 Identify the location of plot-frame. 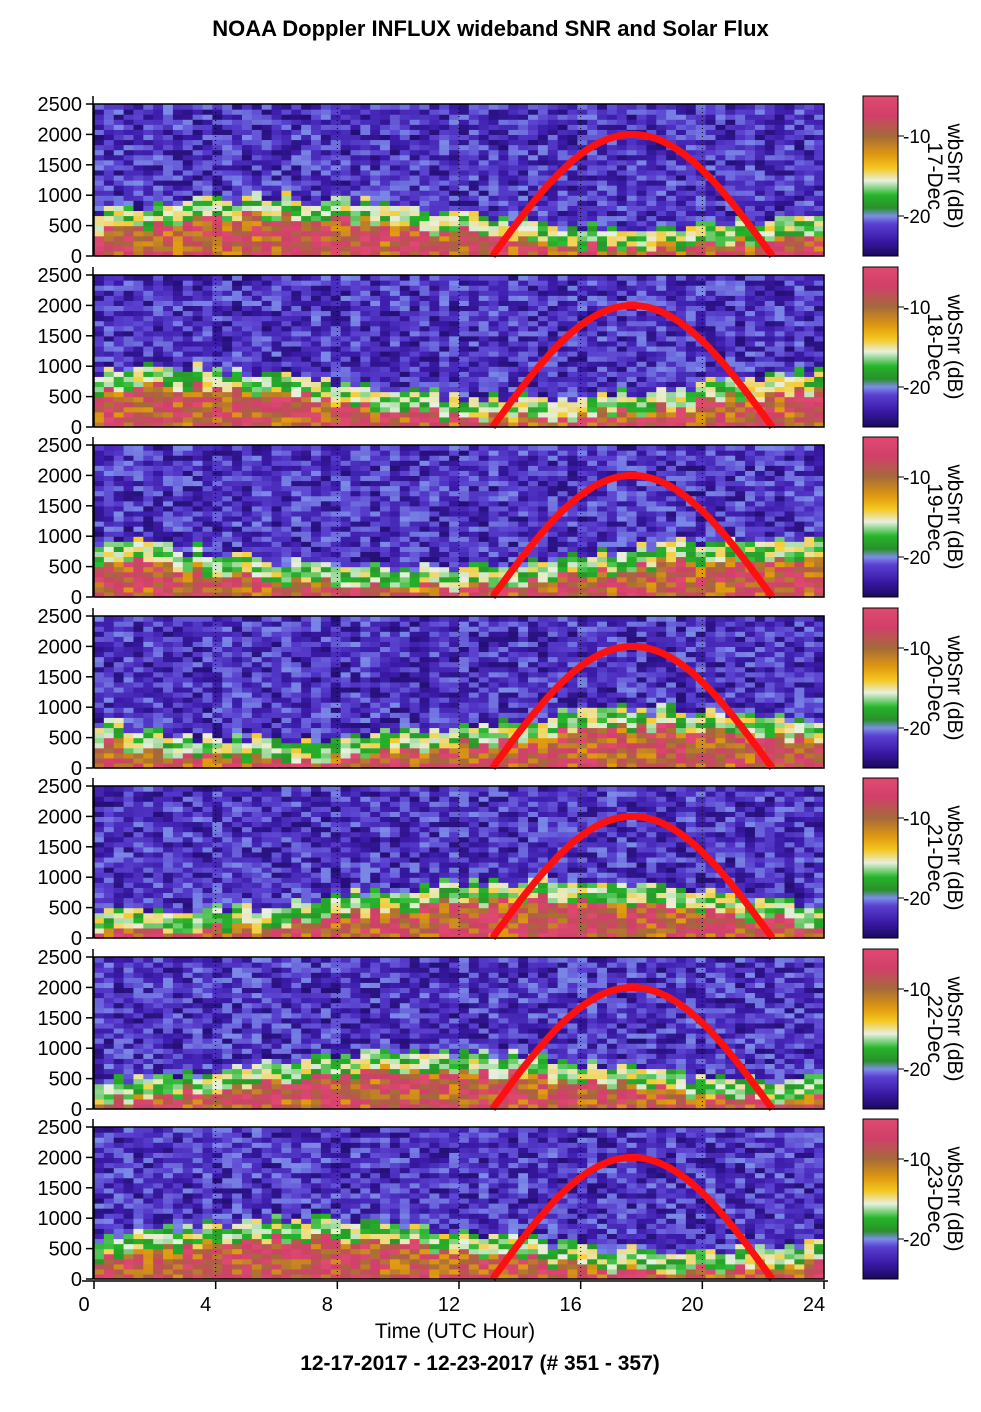
(459, 180).